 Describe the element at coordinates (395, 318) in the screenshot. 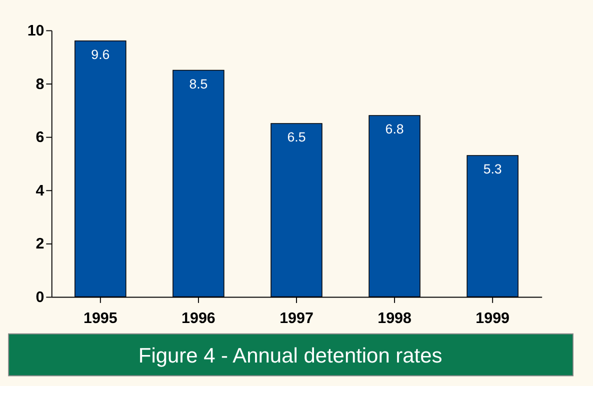

I see `x-tick-label: 1998` at that location.